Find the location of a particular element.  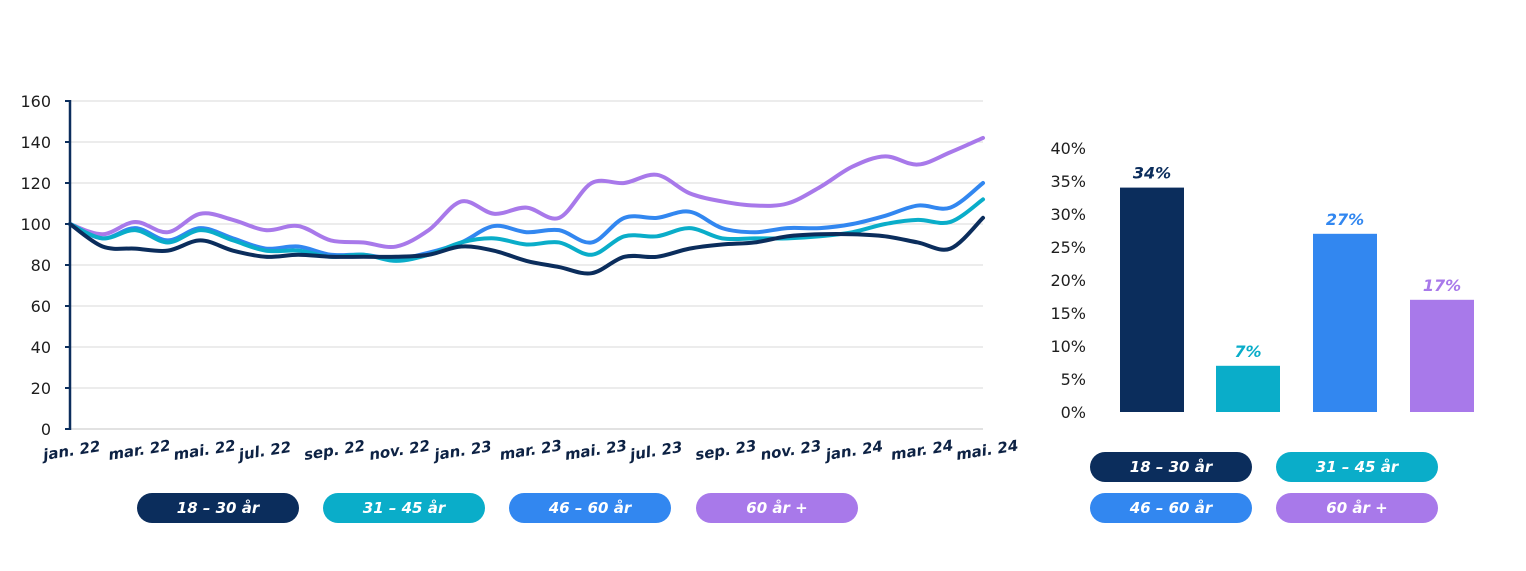

y-tick-label: 120 is located at coordinates (35, 183).